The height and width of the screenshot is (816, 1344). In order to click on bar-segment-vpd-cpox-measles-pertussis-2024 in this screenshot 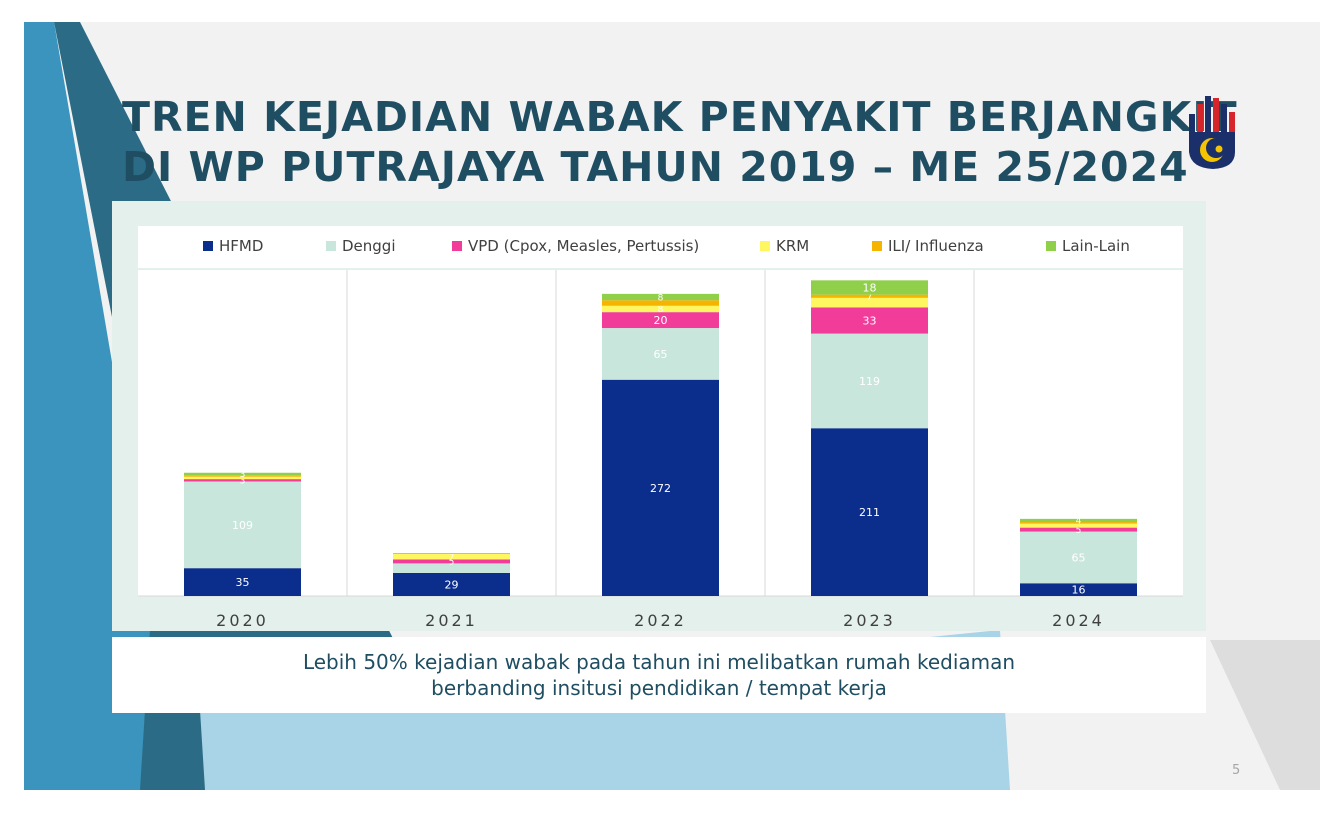, I will do `click(1078, 529)`.